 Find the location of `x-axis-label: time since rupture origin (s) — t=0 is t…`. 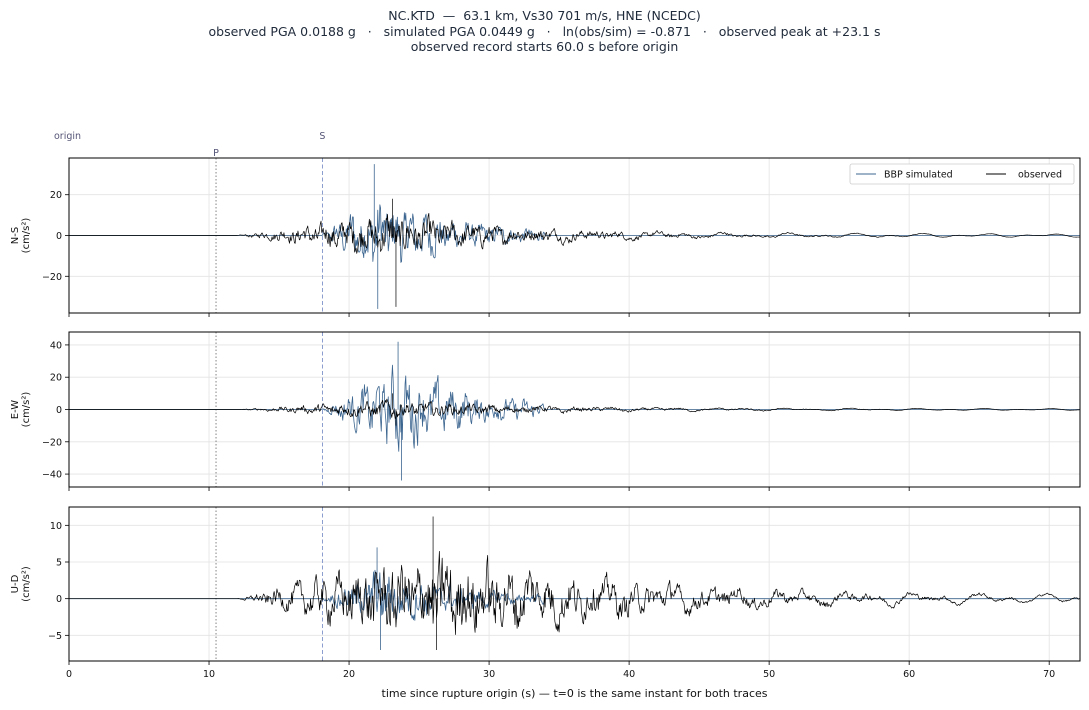

x-axis-label: time since rupture origin (s) — t=0 is t… is located at coordinates (575, 693).